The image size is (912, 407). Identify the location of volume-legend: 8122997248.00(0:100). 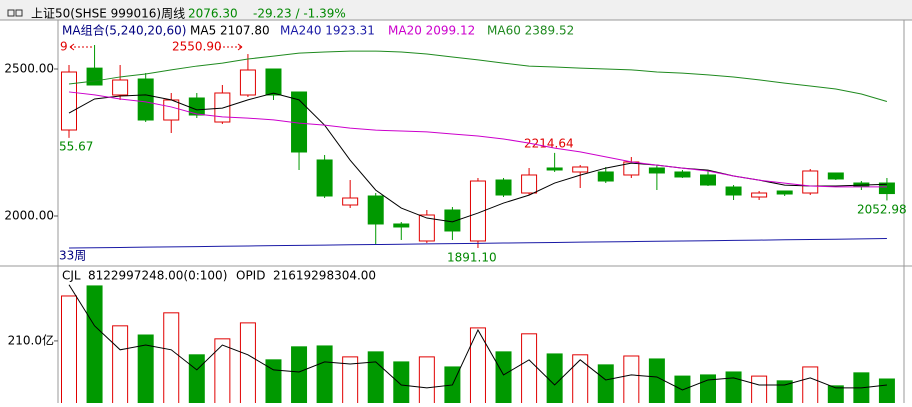
(157, 276).